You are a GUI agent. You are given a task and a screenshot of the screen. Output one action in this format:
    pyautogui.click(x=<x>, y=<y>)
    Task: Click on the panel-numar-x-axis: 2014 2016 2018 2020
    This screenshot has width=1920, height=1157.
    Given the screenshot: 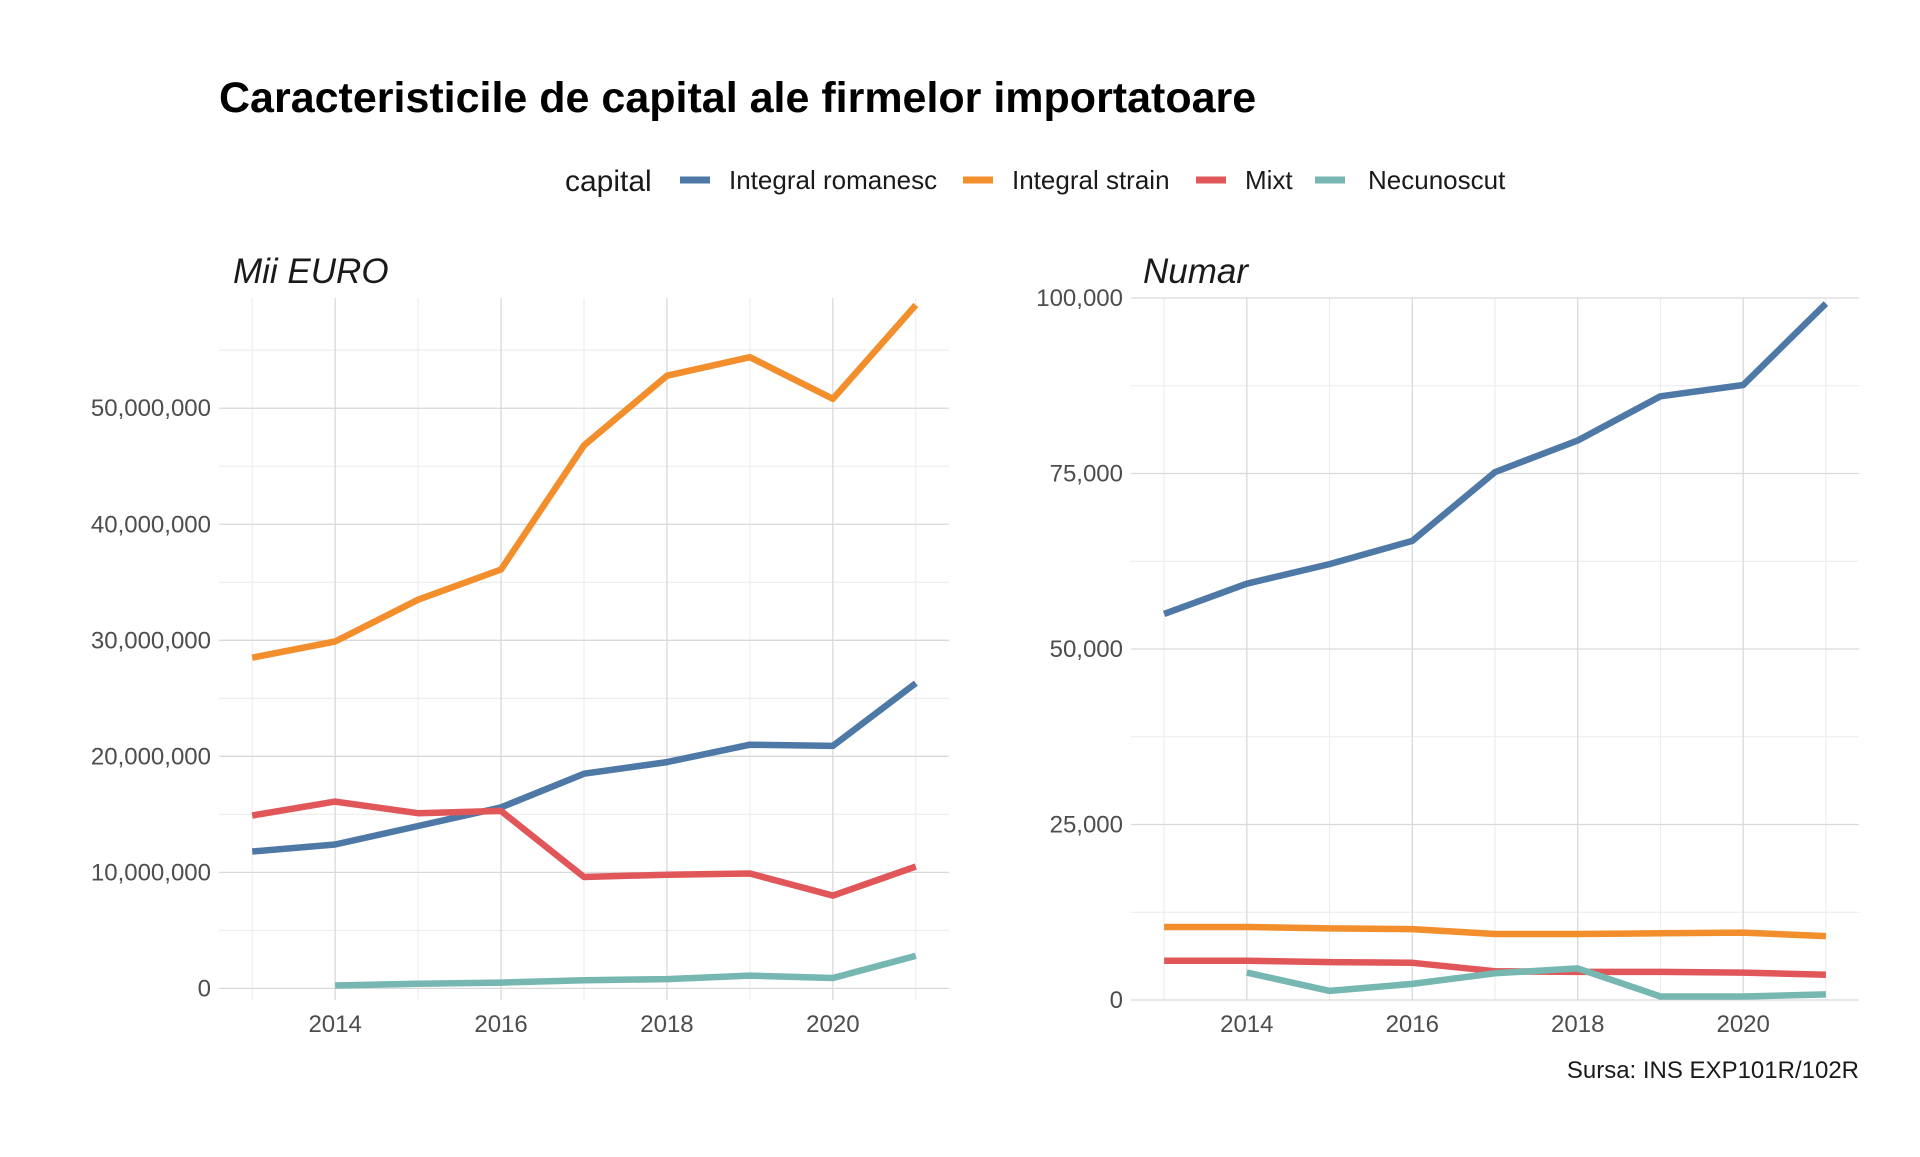 What is the action you would take?
    pyautogui.click(x=1495, y=1024)
    